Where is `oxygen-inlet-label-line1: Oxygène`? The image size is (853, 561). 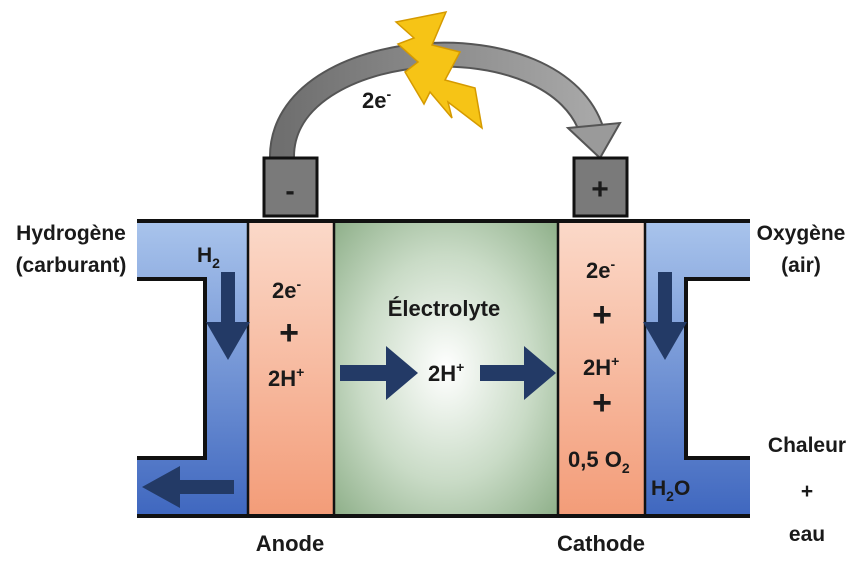 oxygen-inlet-label-line1: Oxygène is located at coordinates (801, 233).